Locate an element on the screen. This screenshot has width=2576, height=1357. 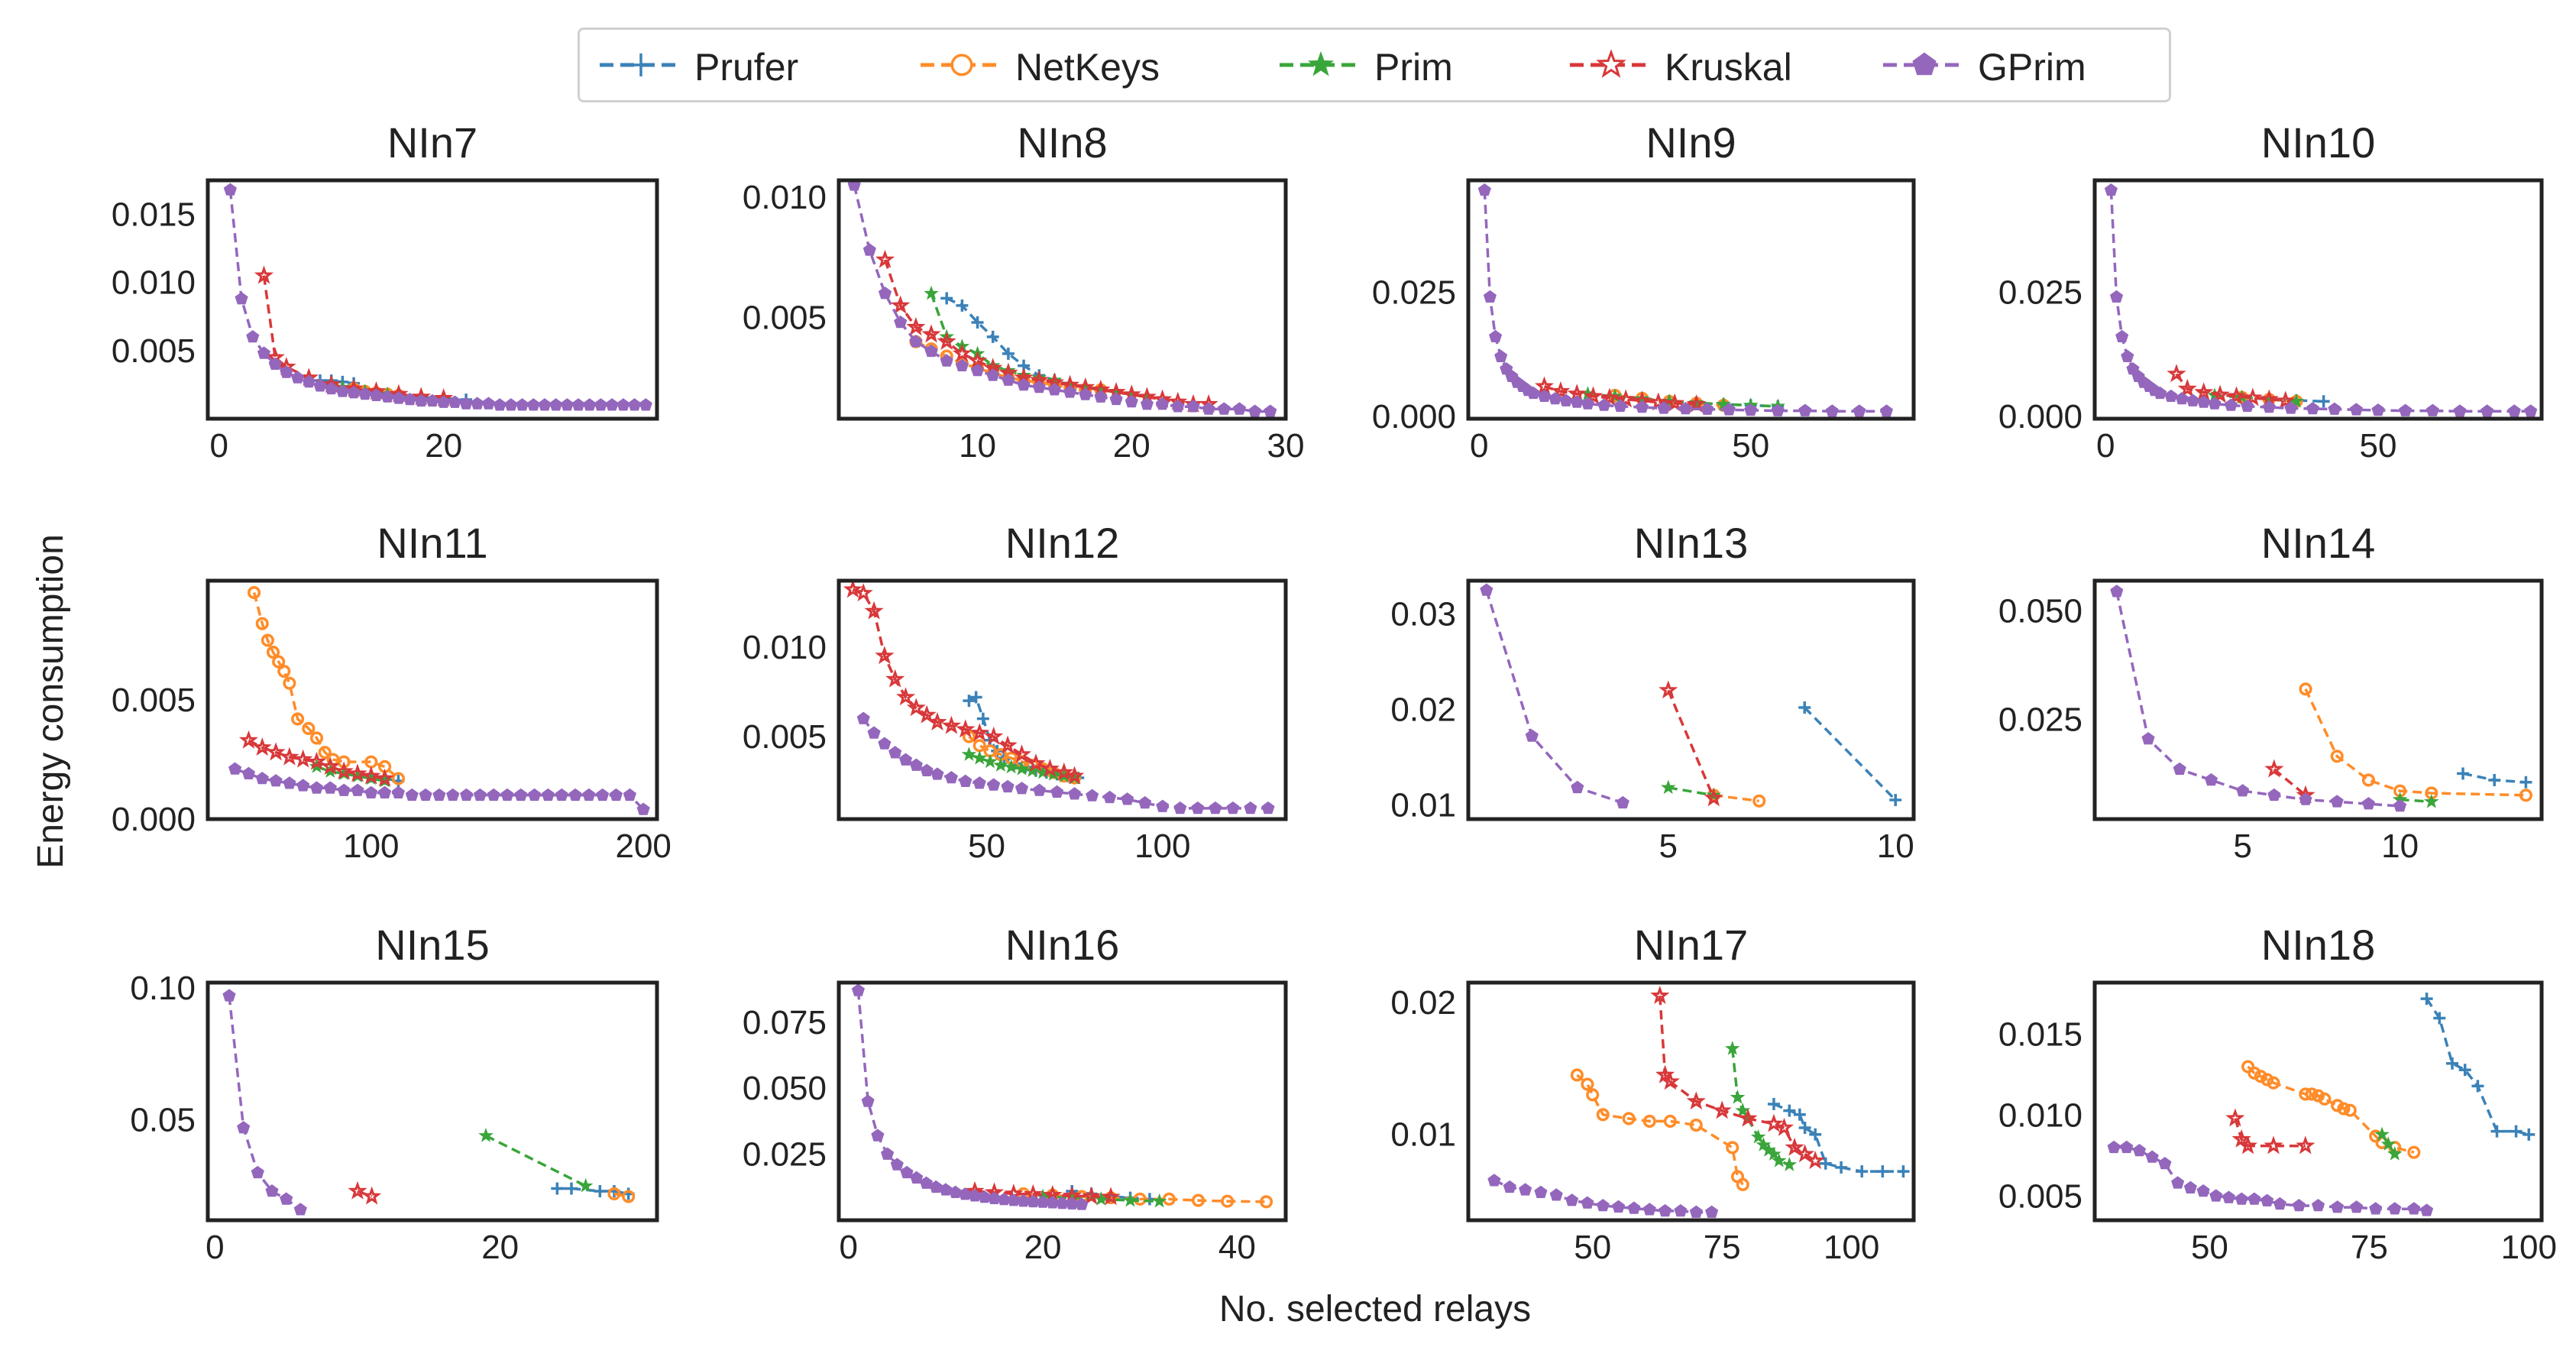
x-tick-label: 100 is located at coordinates (2529, 1247).